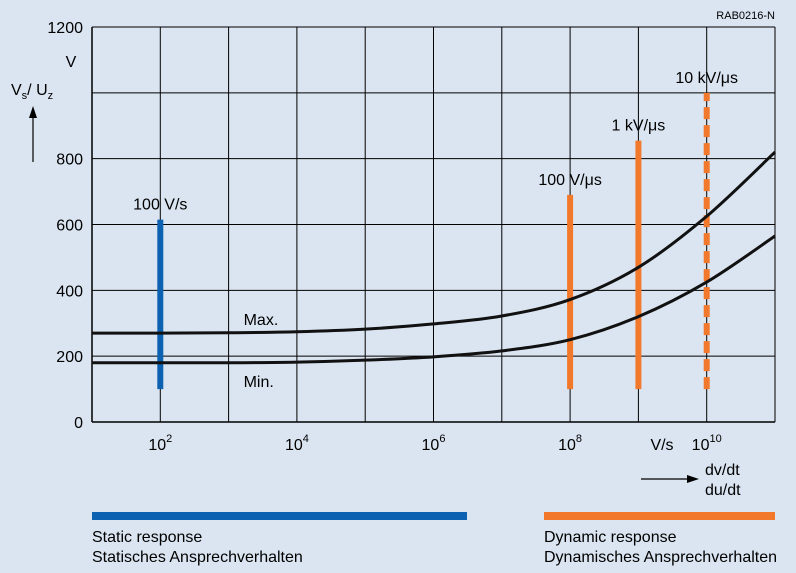 The height and width of the screenshot is (573, 796). What do you see at coordinates (706, 78) in the screenshot?
I see `rate-marker-label: 10 kV/μs` at bounding box center [706, 78].